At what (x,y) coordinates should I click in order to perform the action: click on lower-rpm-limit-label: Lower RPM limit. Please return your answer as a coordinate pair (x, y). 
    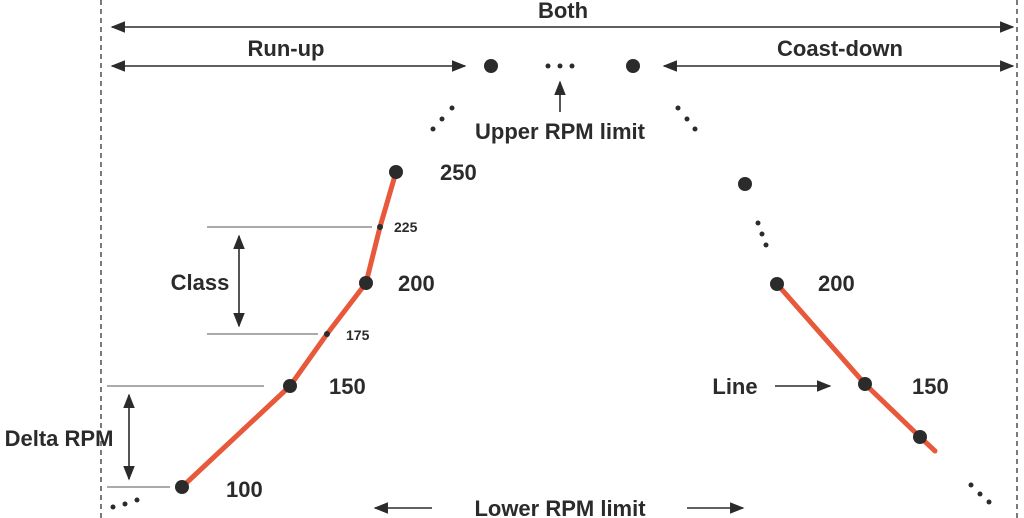
    Looking at the image, I should click on (560, 507).